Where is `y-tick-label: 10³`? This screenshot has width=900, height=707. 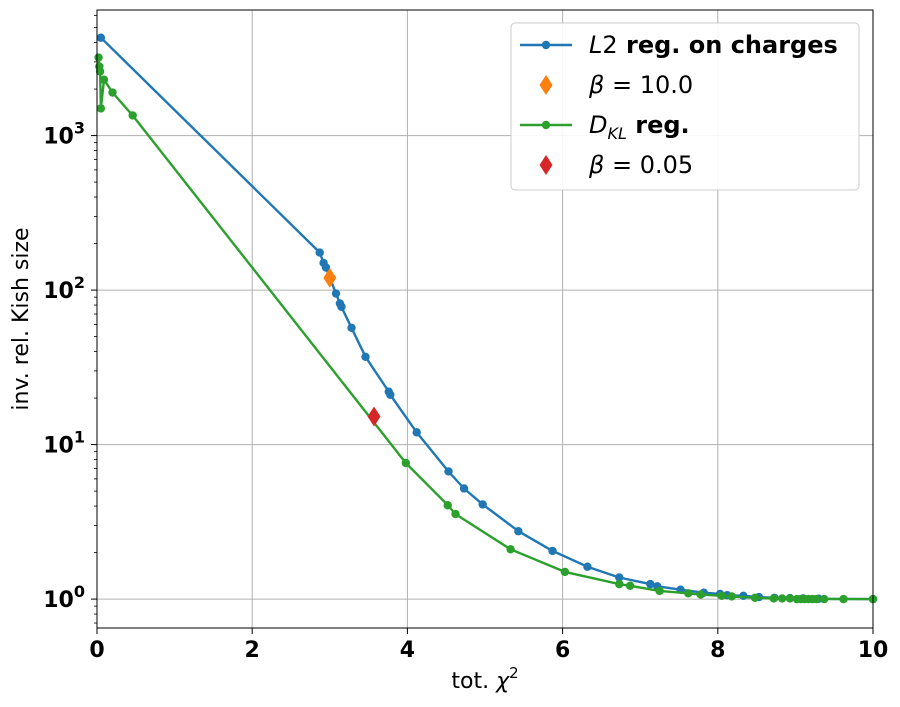
y-tick-label: 10³ is located at coordinates (64, 134).